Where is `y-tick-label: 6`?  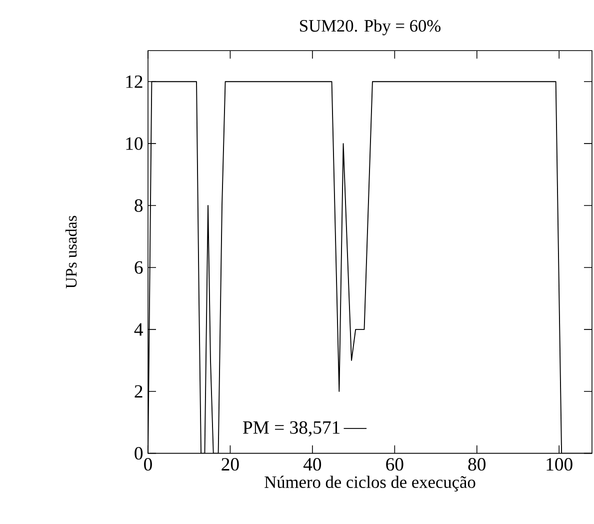 y-tick-label: 6 is located at coordinates (138, 267).